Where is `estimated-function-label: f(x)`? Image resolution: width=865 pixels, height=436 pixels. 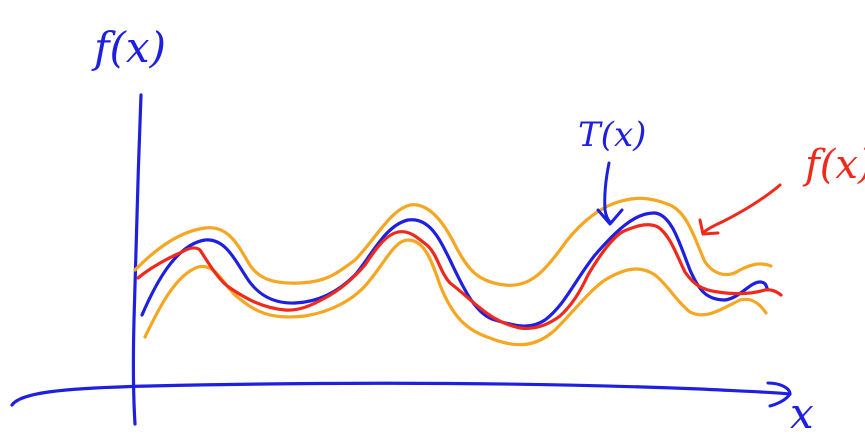 estimated-function-label: f(x) is located at coordinates (833, 165).